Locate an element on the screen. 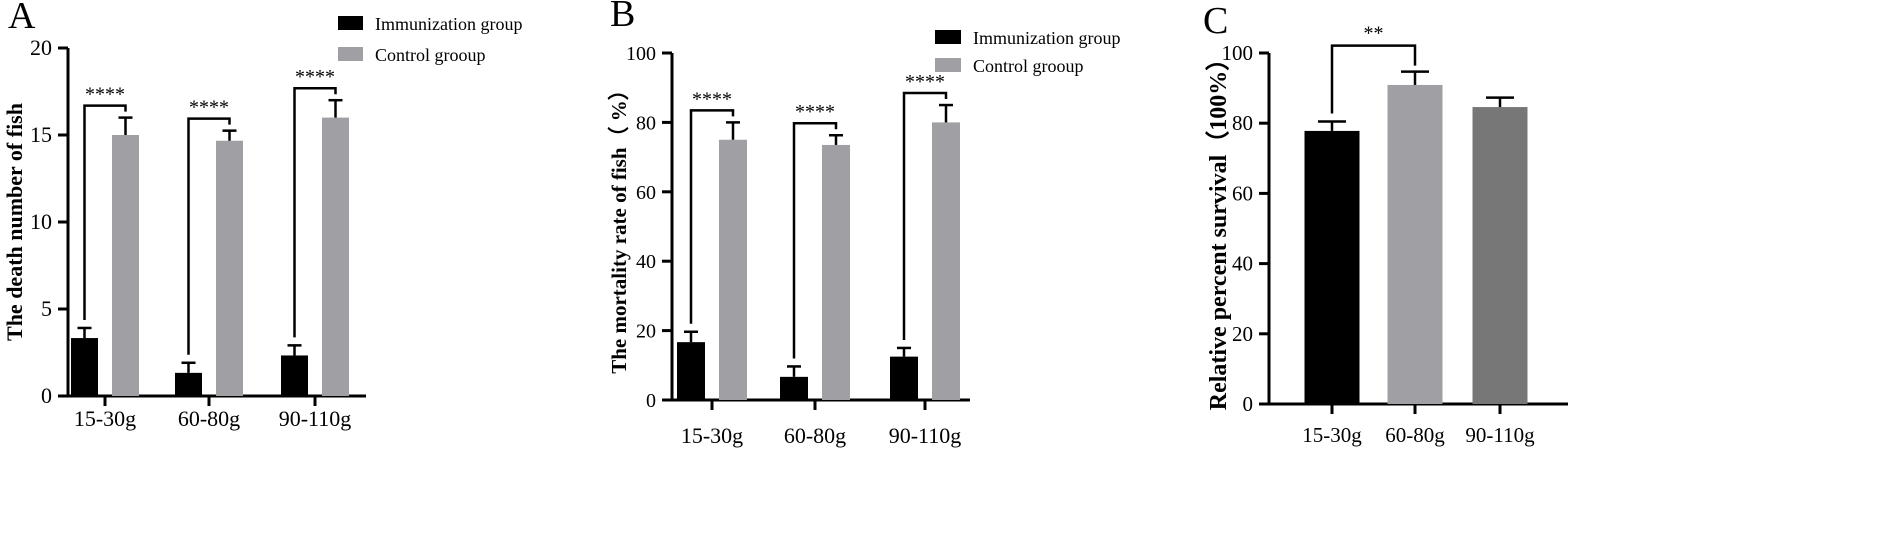  panel-label: A is located at coordinates (22, 18).